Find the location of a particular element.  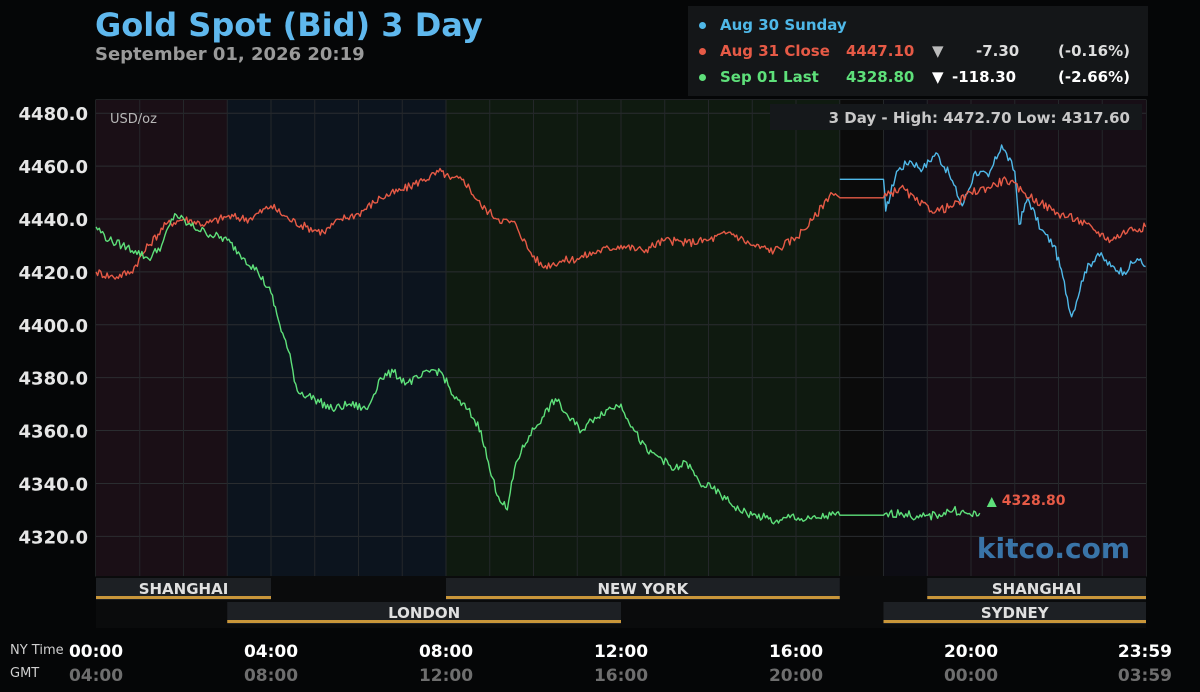

x-tick-ny: 20:00 is located at coordinates (971, 652).